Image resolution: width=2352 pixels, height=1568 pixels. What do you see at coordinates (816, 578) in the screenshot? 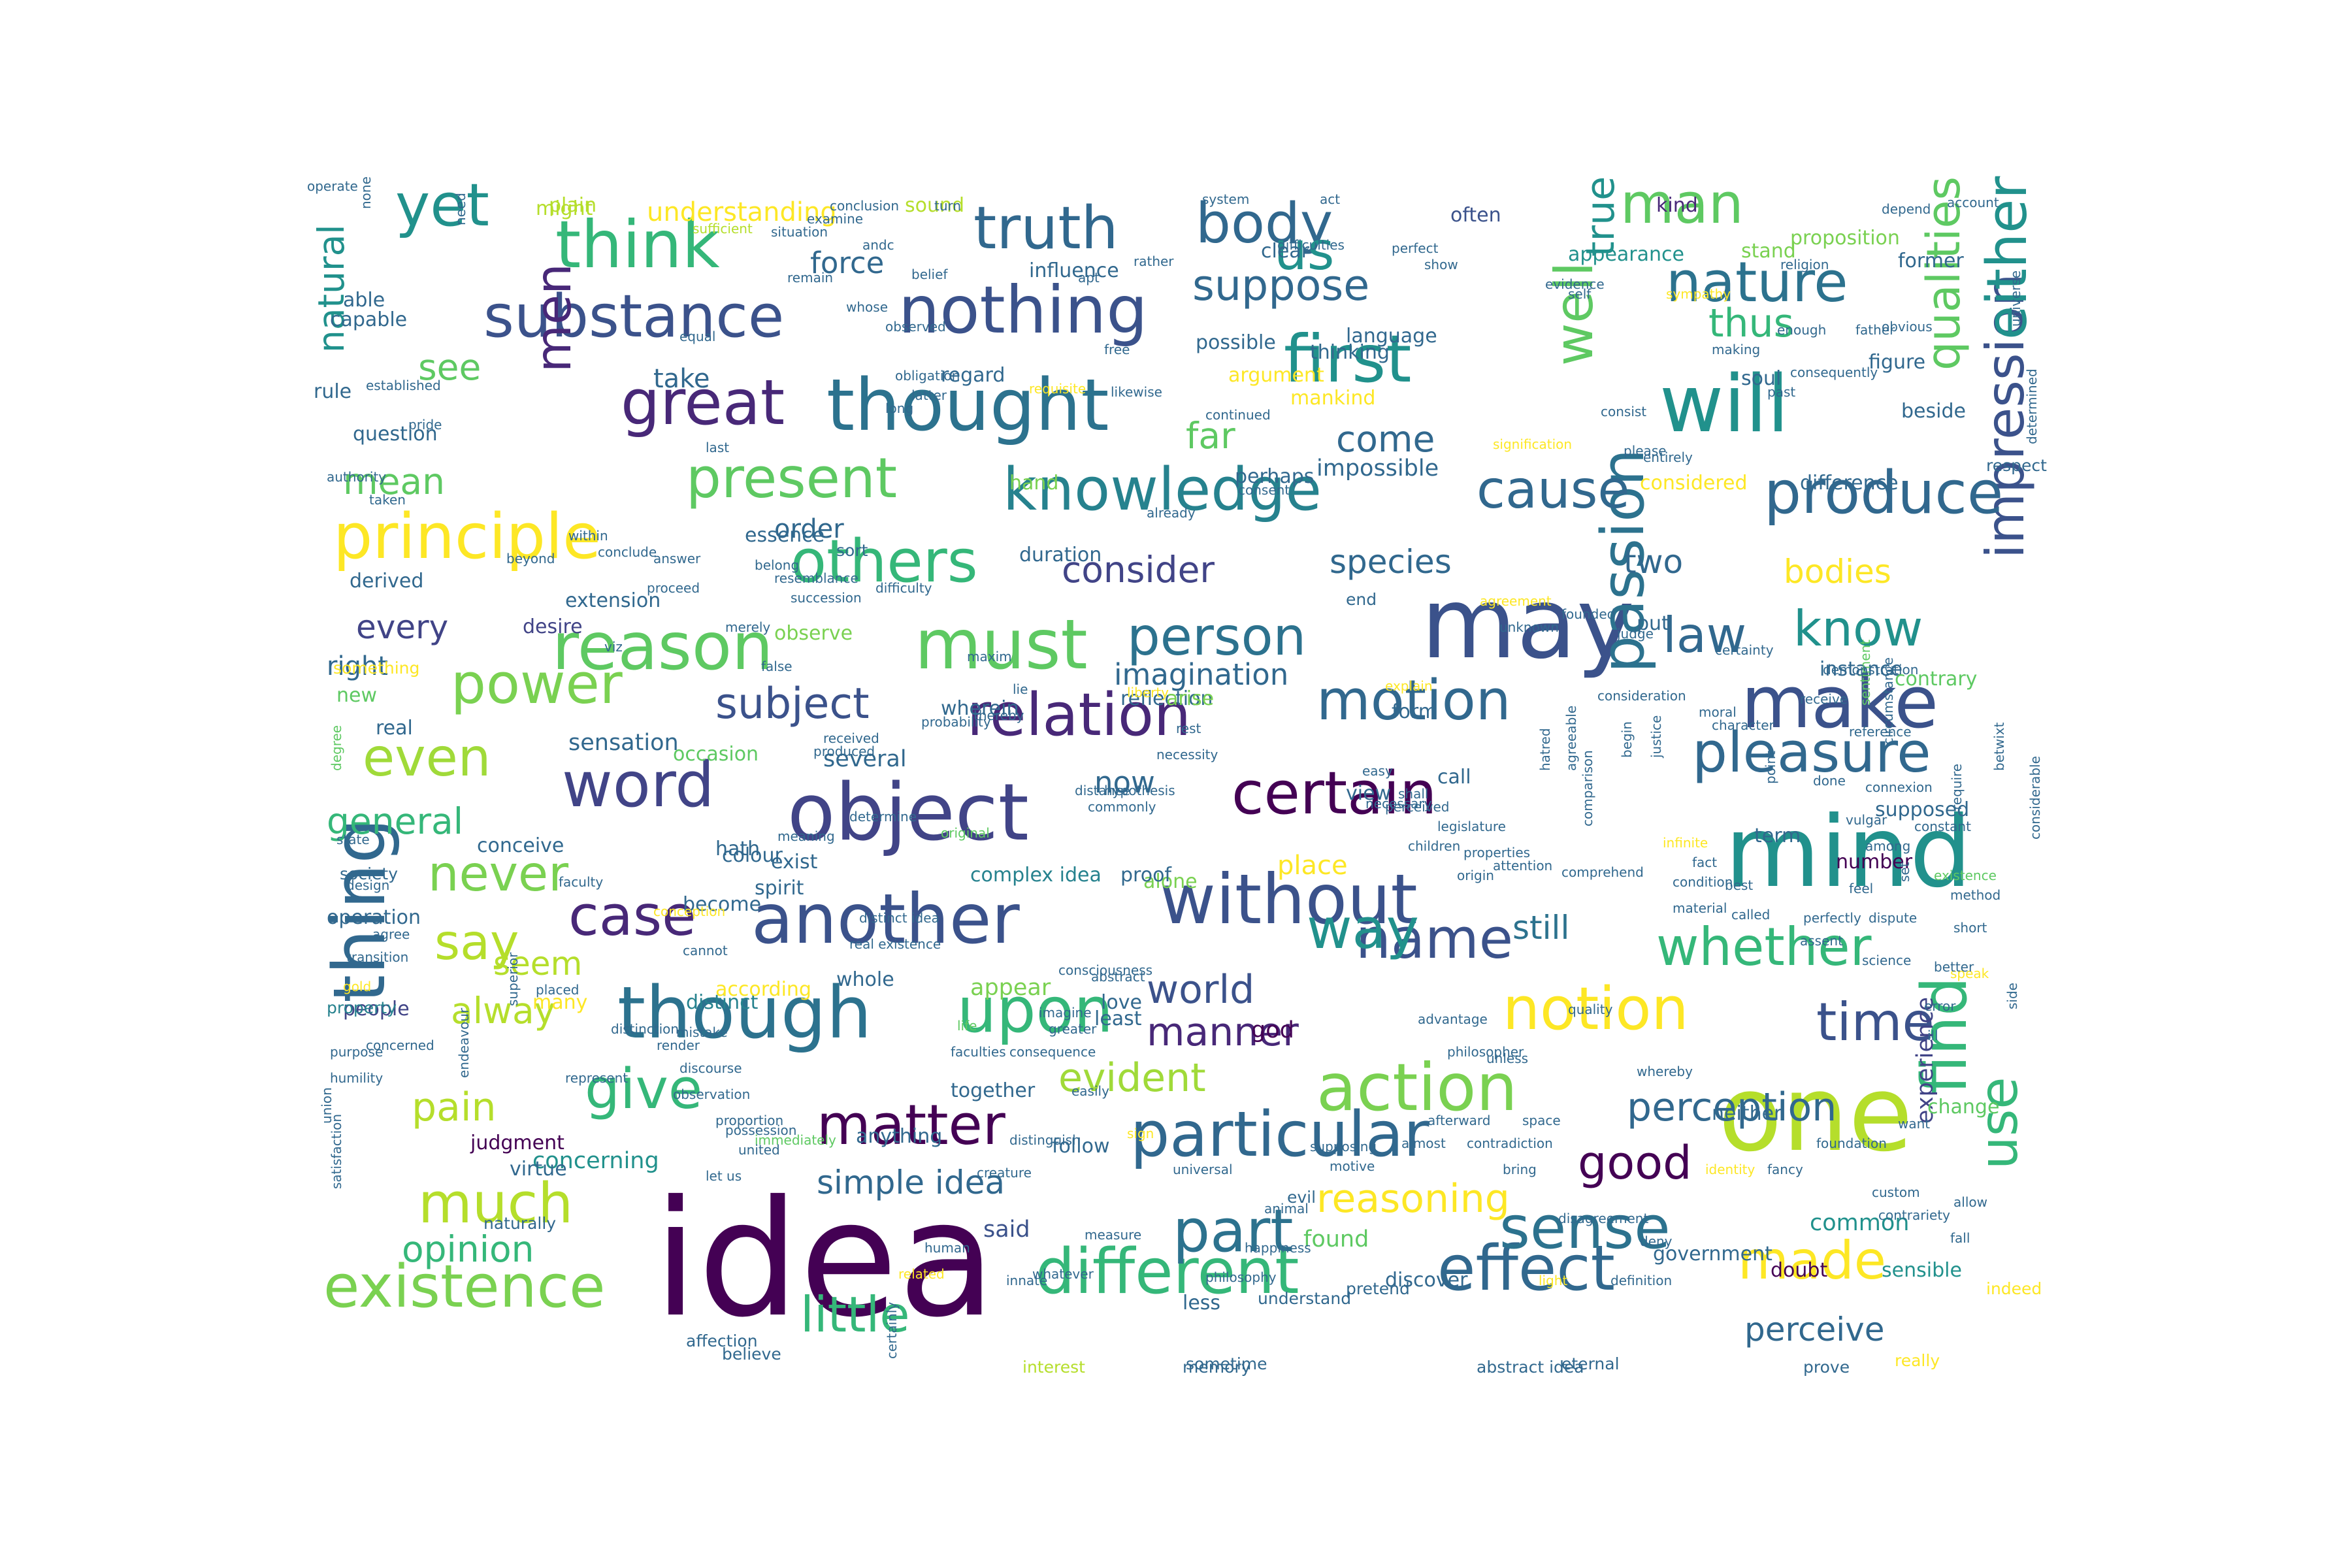
I see `word-resemblance: resemblance` at bounding box center [816, 578].